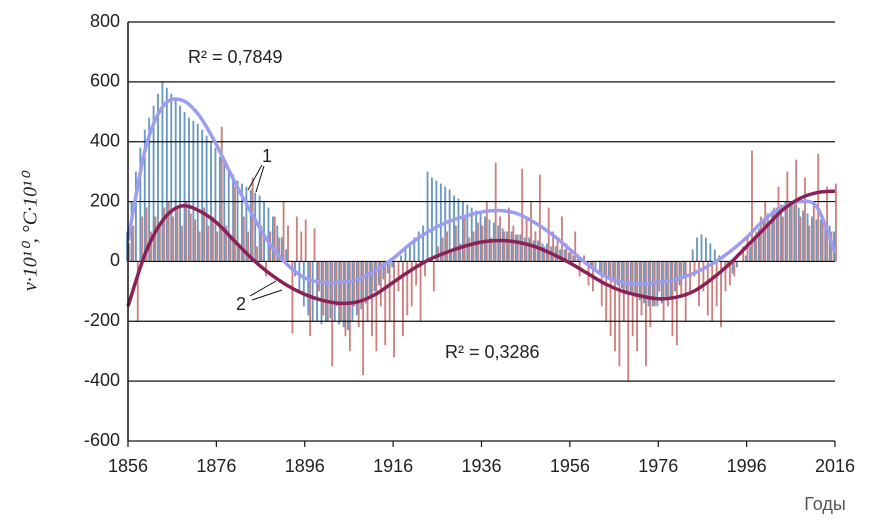 This screenshot has height=524, width=870. What do you see at coordinates (747, 466) in the screenshot?
I see `x-tick-label: 1996` at bounding box center [747, 466].